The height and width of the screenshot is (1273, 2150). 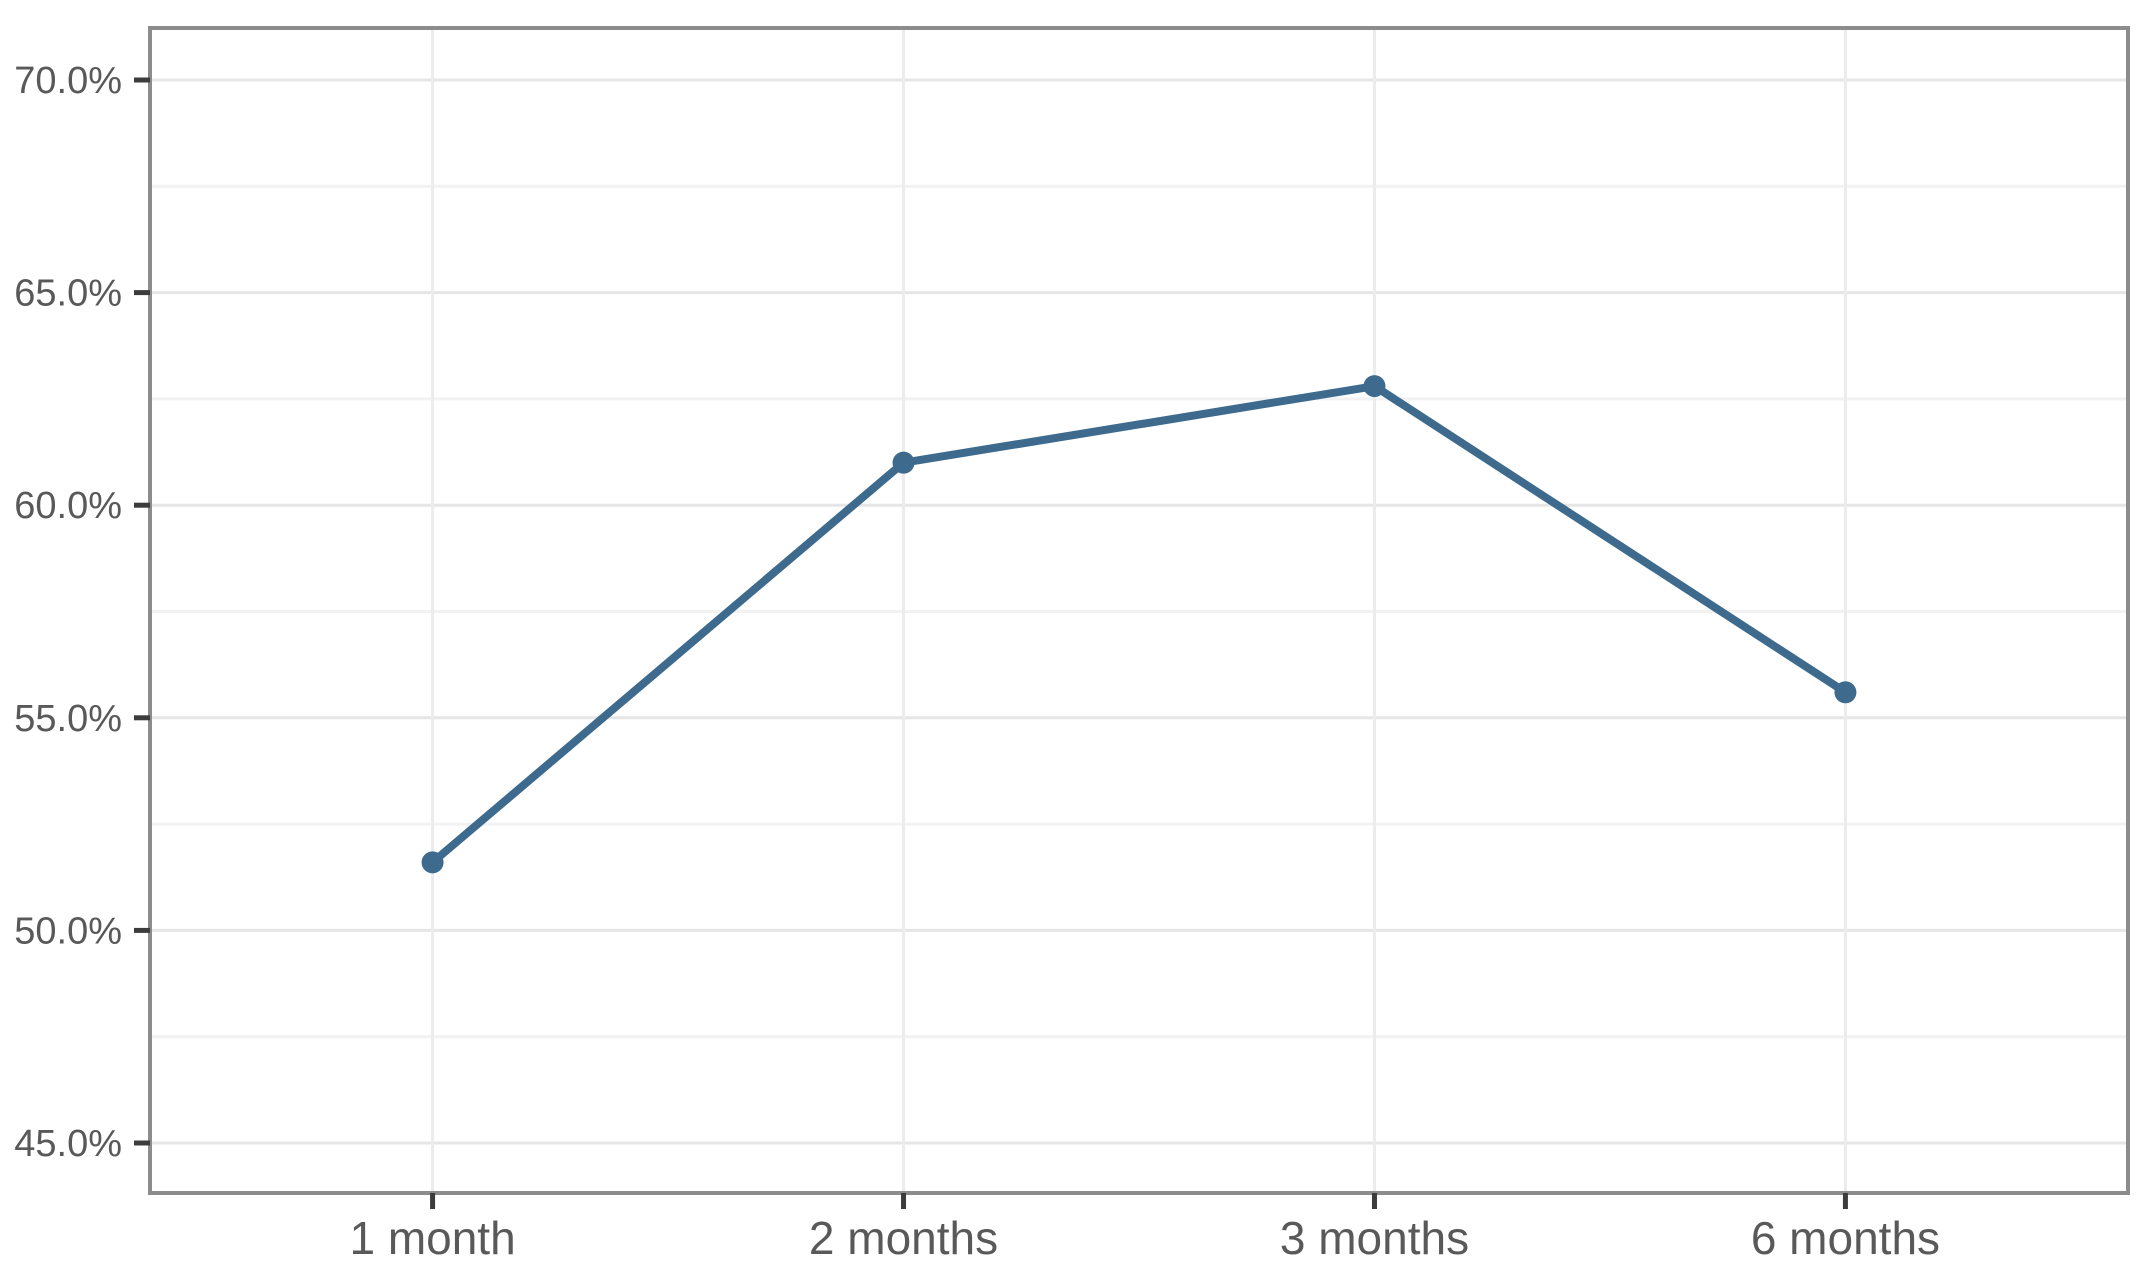 I want to click on x-axis-tick-label: 1 month, so click(x=432, y=1238).